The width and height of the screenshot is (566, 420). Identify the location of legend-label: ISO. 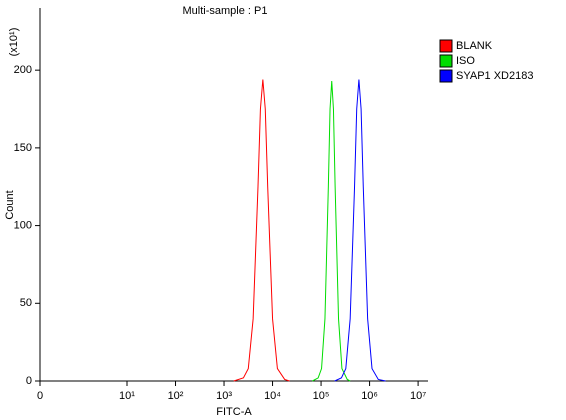
(465, 61).